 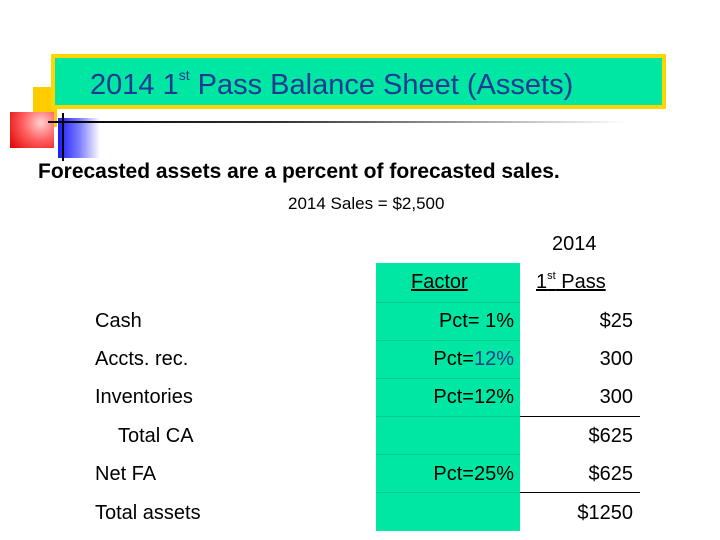 I want to click on row-factor-inventories: Pct=12%, so click(x=473, y=397).